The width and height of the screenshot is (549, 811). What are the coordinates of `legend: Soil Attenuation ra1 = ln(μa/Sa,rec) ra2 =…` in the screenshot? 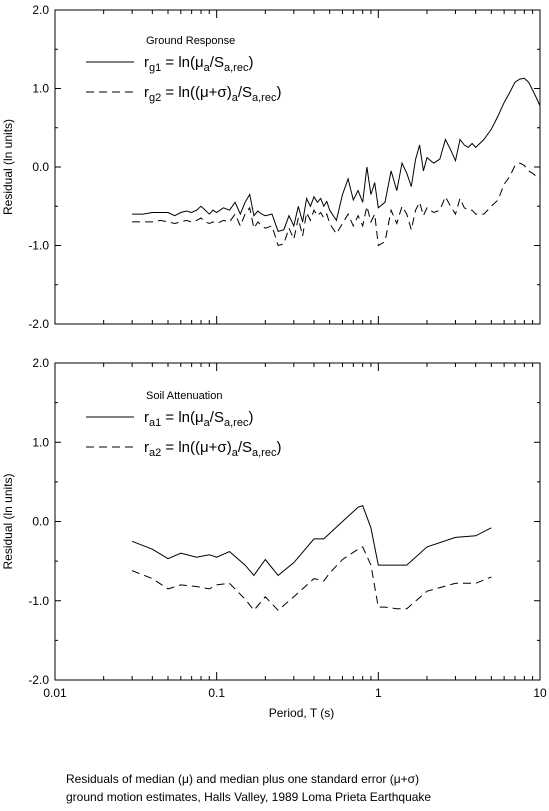 It's located at (183, 424).